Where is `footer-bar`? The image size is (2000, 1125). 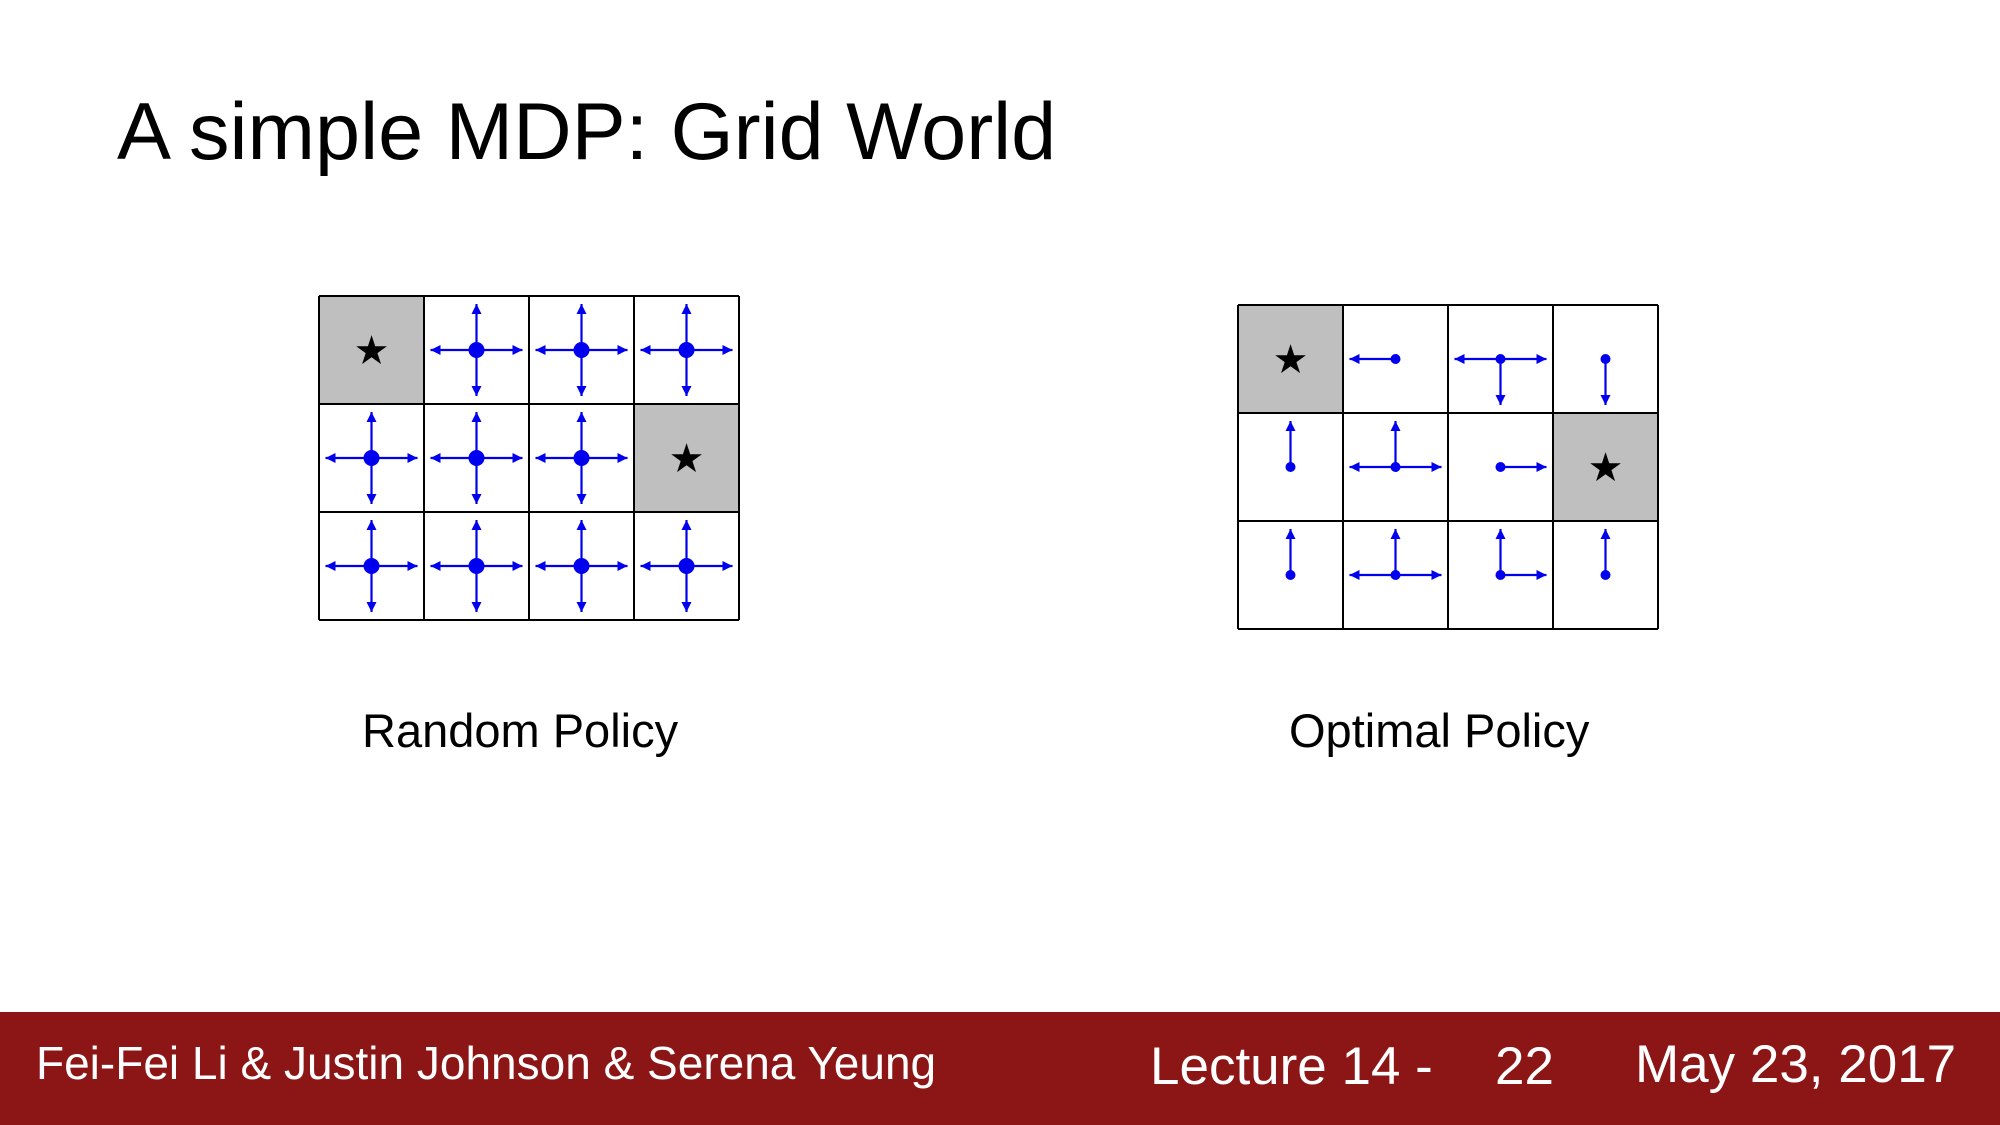 footer-bar is located at coordinates (1000, 1068).